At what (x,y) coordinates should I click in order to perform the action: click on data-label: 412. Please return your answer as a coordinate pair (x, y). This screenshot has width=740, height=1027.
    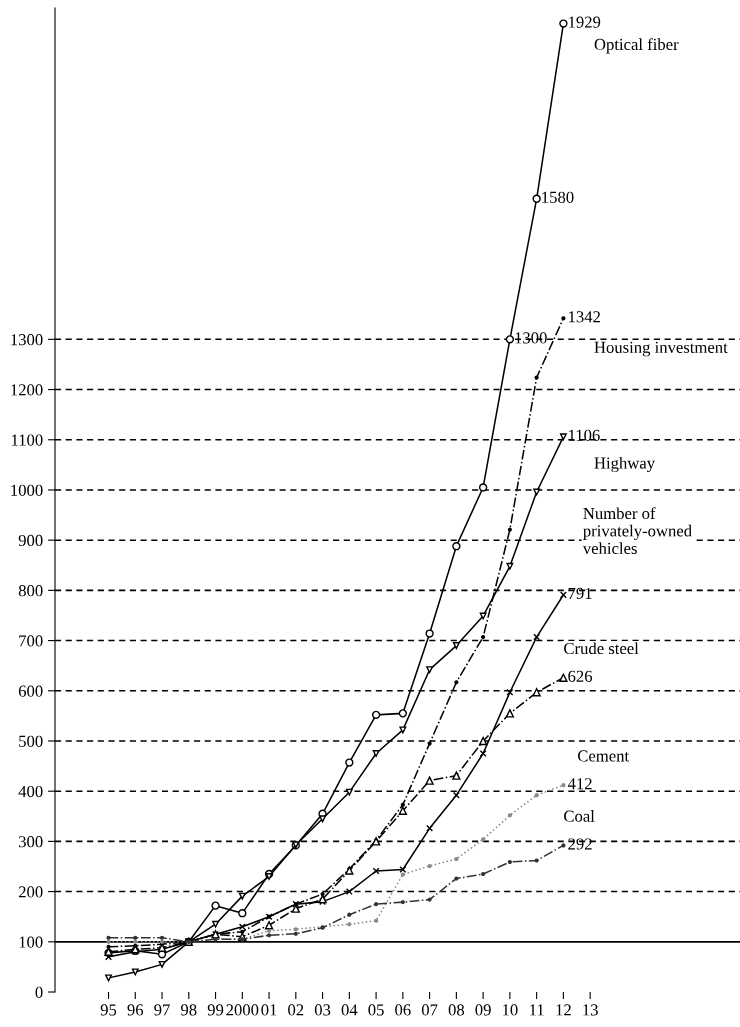
    Looking at the image, I should click on (579, 784).